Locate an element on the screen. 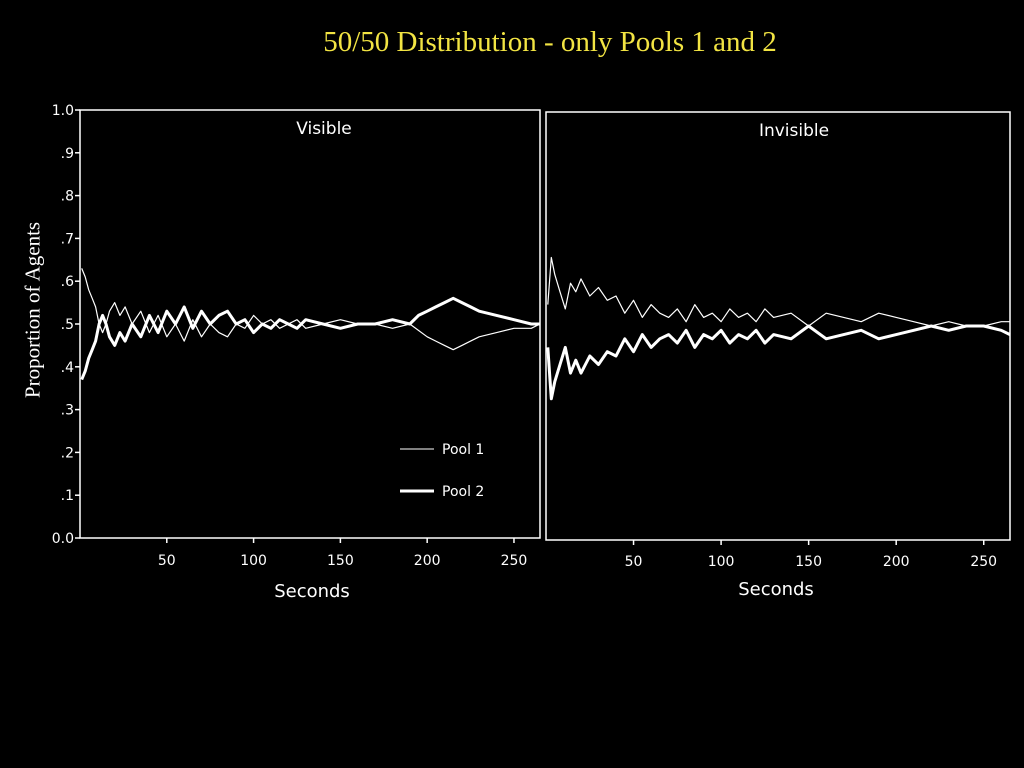  visible-y-tick-label: .1 is located at coordinates (67, 496).